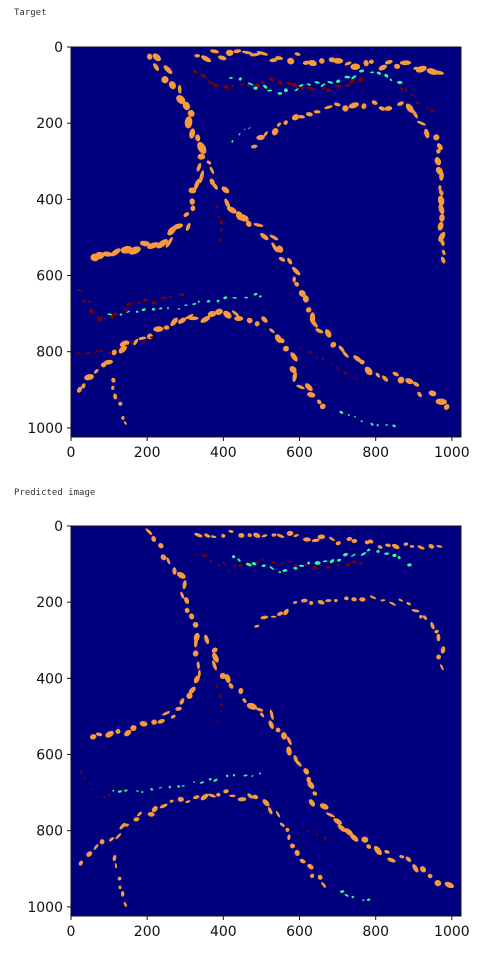 Image resolution: width=496 pixels, height=960 pixels. Describe the element at coordinates (49, 353) in the screenshot. I see `y-tick-label: 800` at that location.